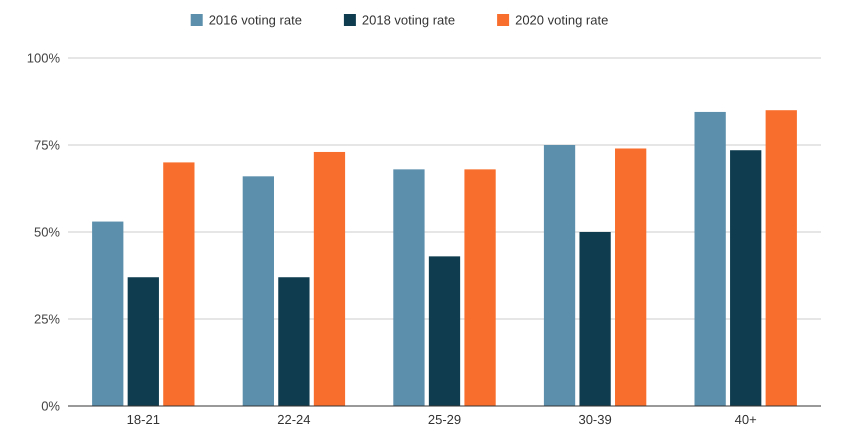 The height and width of the screenshot is (437, 841). I want to click on x-tick-label: 18-21, so click(143, 419).